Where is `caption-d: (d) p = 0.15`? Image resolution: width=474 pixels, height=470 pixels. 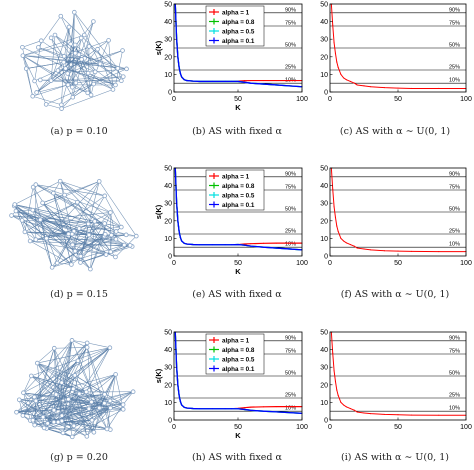
caption-d: (d) p = 0.15 is located at coordinates (79, 294).